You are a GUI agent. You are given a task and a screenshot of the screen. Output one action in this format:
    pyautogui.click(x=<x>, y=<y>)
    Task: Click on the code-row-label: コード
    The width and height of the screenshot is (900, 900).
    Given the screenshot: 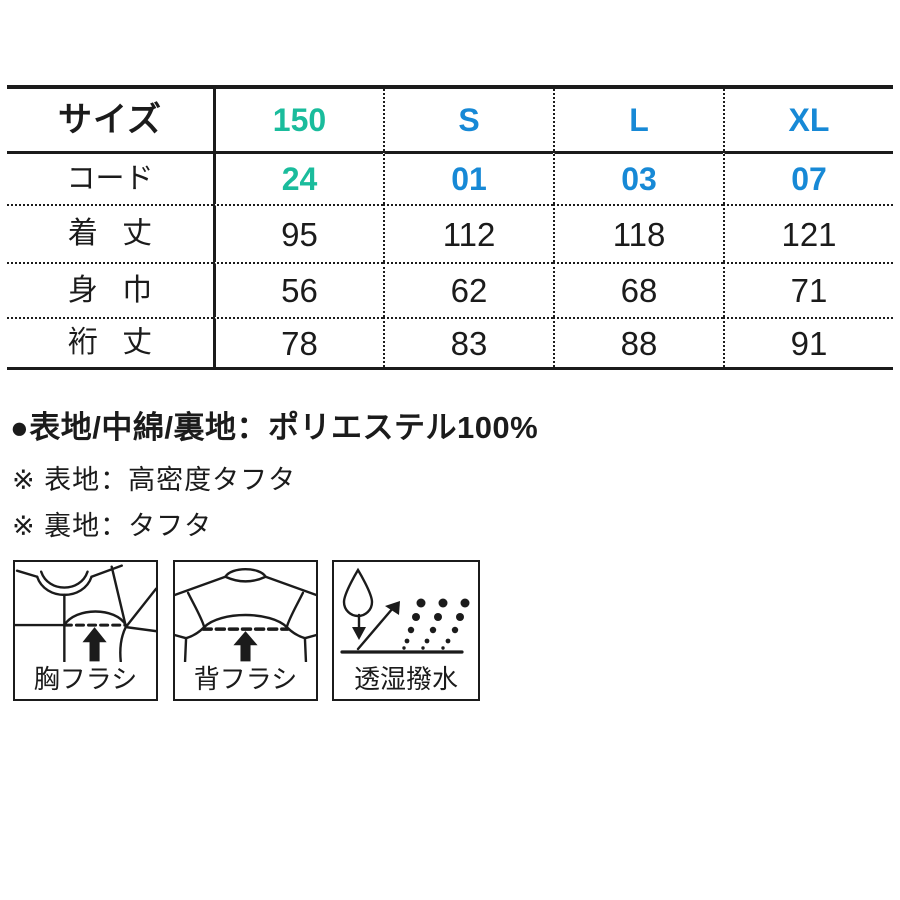 What is the action you would take?
    pyautogui.click(x=110, y=177)
    